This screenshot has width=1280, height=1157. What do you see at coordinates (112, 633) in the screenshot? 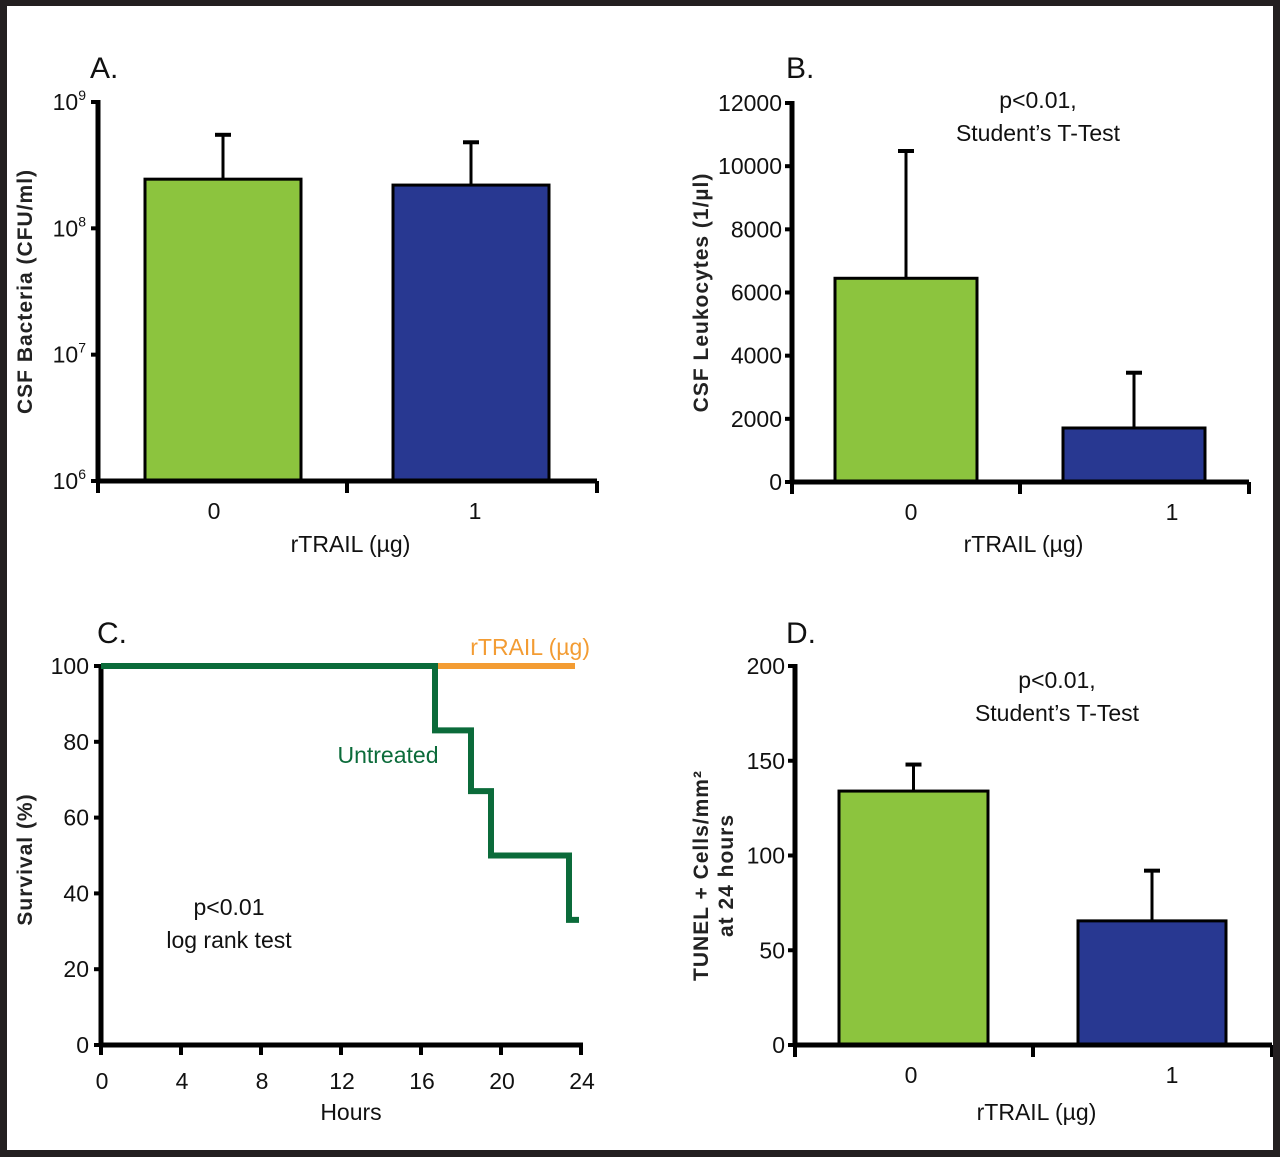
I see `panel-label: C.` at bounding box center [112, 633].